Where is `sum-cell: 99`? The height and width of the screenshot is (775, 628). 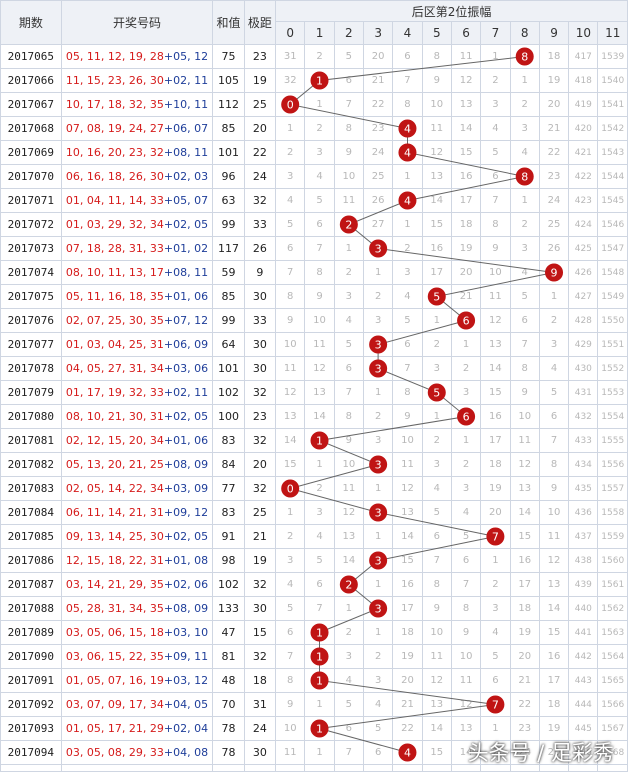 sum-cell: 99 is located at coordinates (228, 320).